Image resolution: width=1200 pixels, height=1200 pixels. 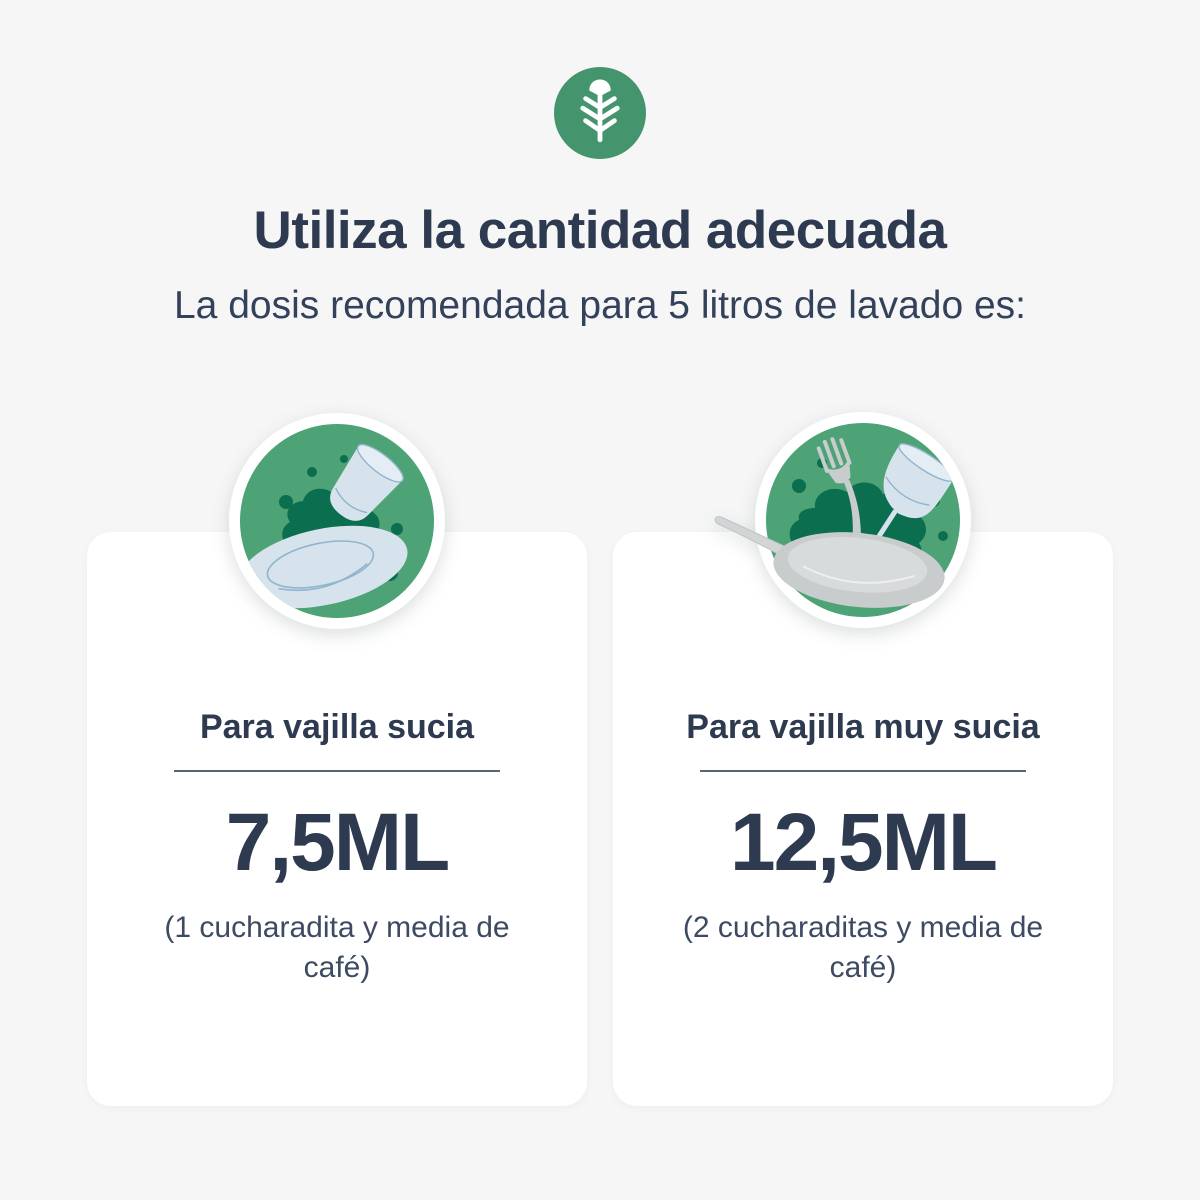 I want to click on fir-twig-icon, so click(x=600, y=113).